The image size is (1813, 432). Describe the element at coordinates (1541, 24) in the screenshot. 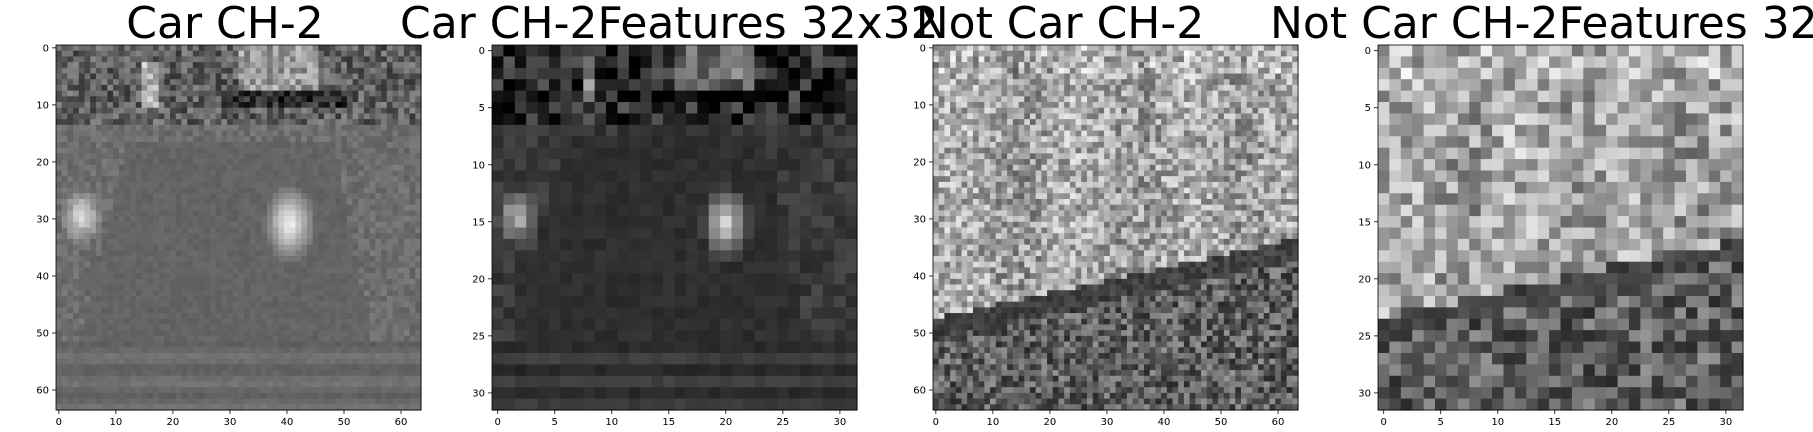

I see `panel-title: Not Car CH-2Features 32x32` at that location.